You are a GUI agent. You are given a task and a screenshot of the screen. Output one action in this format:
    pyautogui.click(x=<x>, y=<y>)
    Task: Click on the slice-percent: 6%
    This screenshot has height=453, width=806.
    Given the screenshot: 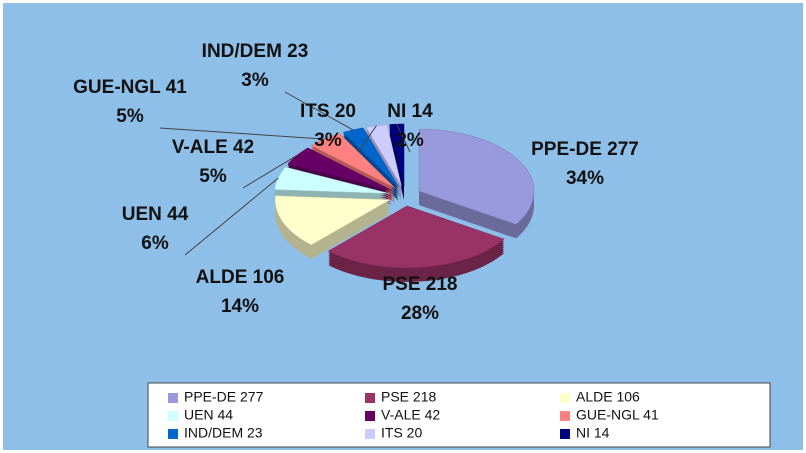 What is the action you would take?
    pyautogui.click(x=155, y=243)
    